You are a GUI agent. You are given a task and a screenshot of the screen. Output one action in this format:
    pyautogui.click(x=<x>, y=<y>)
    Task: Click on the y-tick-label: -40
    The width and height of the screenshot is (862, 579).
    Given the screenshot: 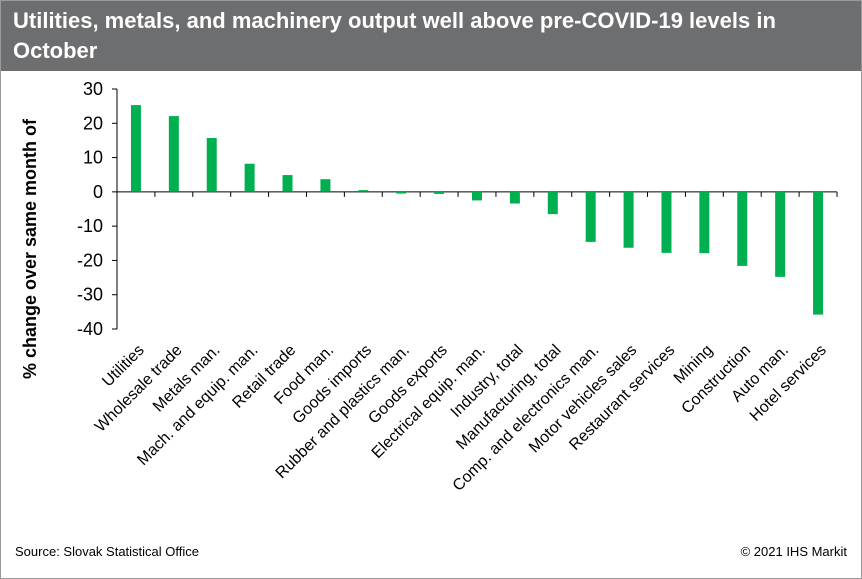 What is the action you would take?
    pyautogui.click(x=90, y=329)
    